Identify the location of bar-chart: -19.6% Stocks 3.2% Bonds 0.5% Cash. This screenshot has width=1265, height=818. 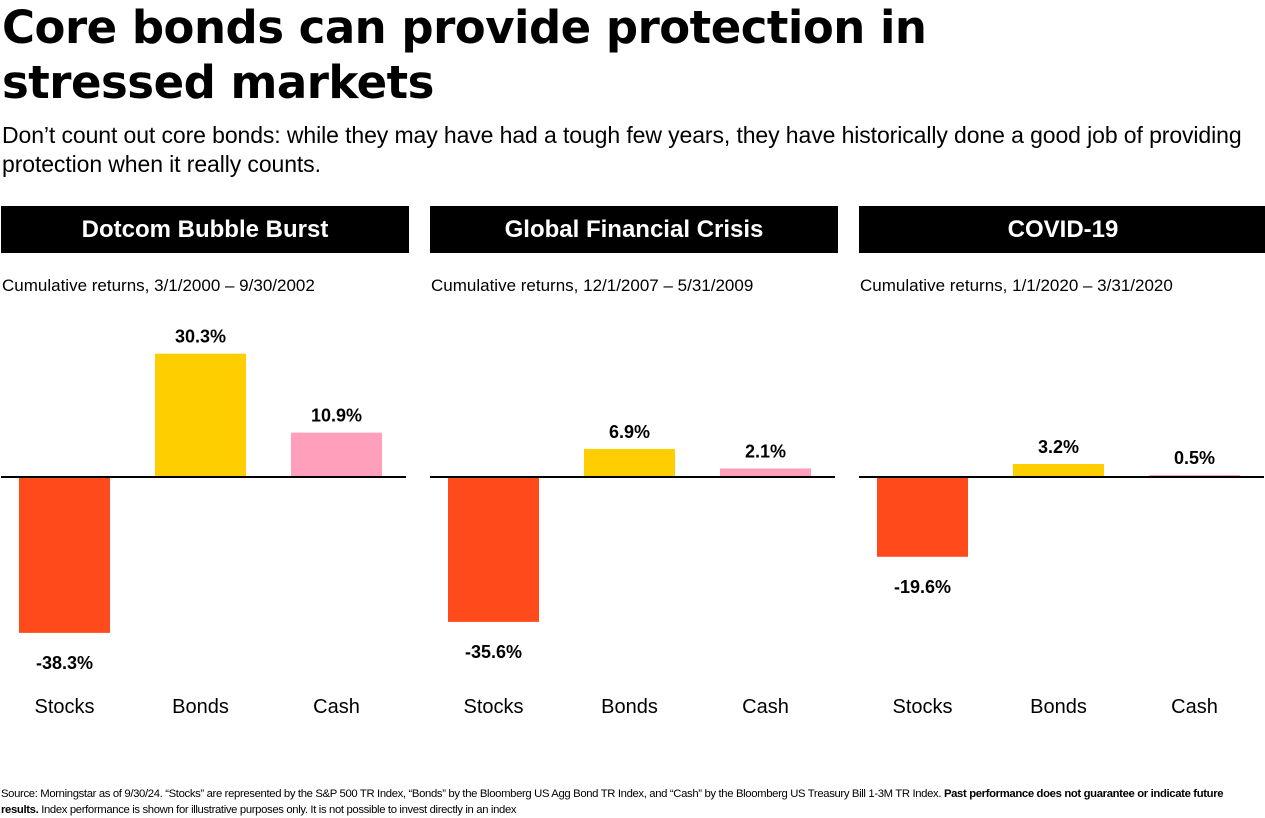
(1061, 577).